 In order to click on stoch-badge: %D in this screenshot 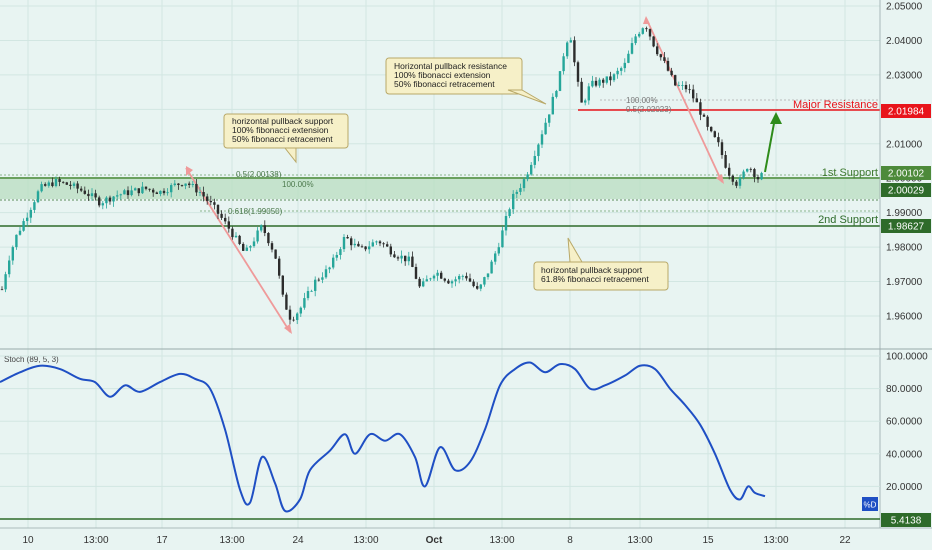, I will do `click(870, 504)`.